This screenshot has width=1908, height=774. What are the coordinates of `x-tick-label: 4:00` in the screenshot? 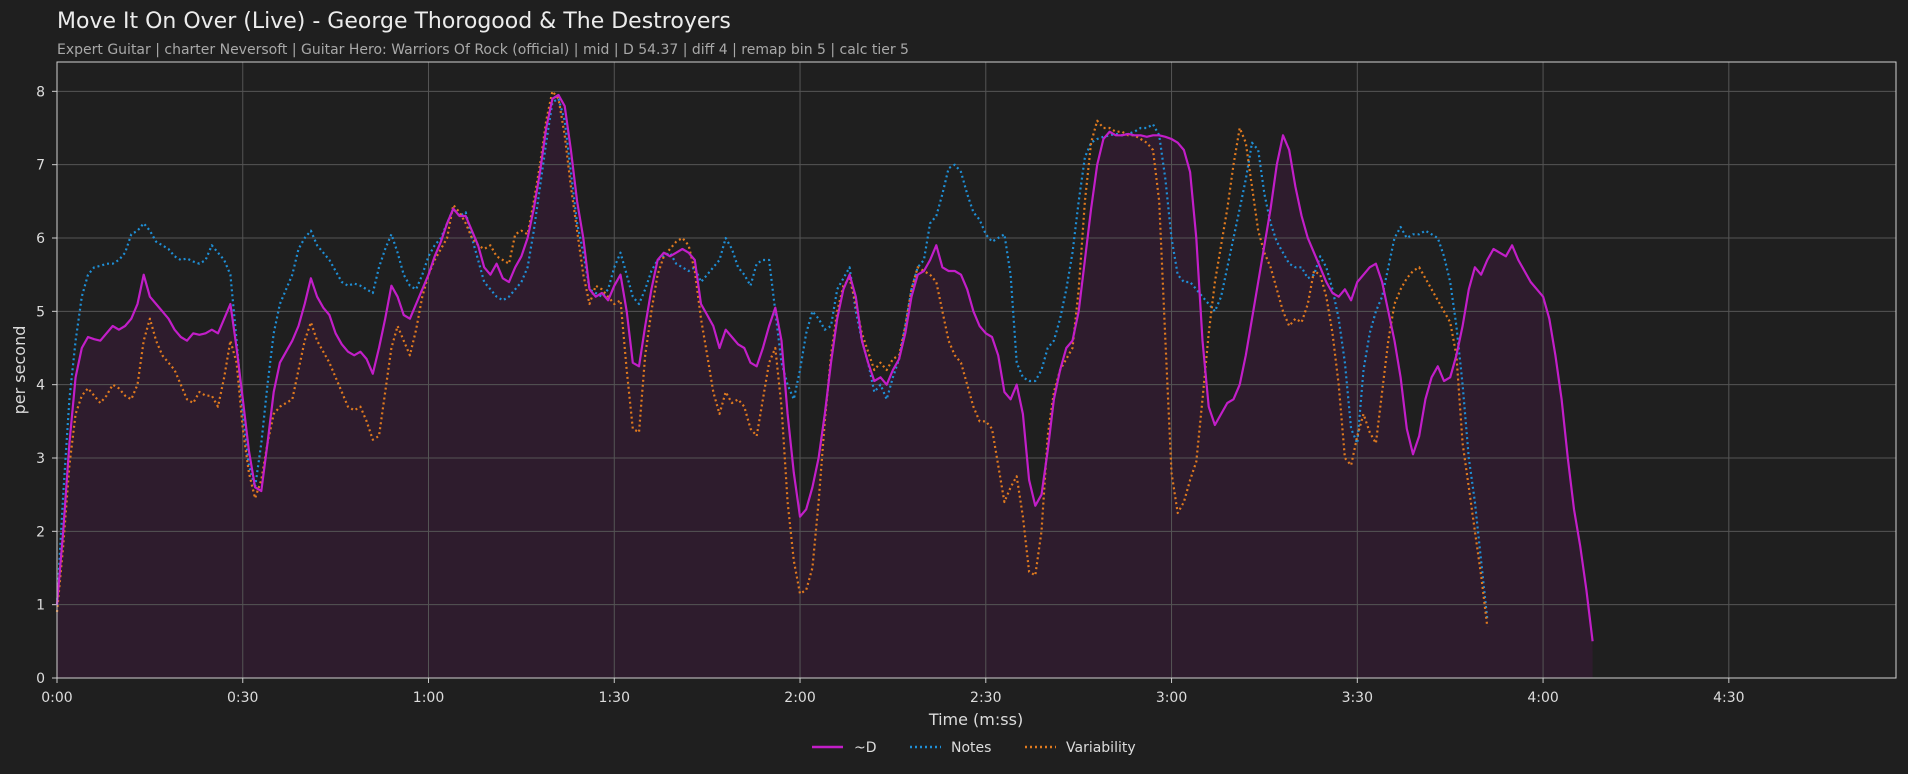 It's located at (1542, 698).